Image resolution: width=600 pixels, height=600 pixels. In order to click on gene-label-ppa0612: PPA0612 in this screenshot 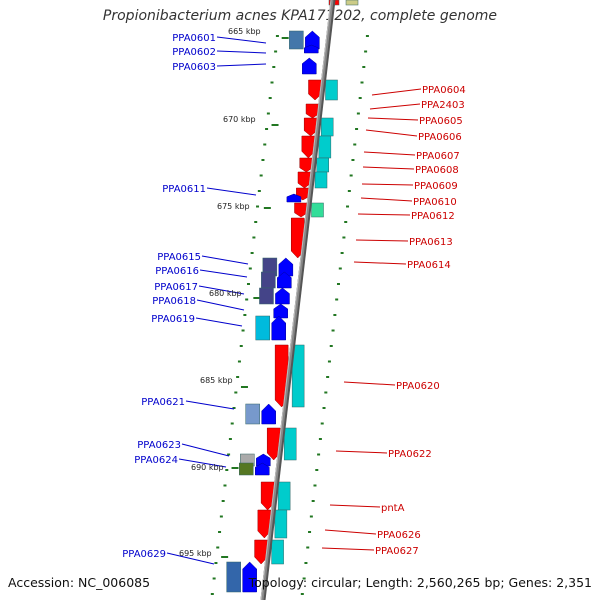, I will do `click(433, 216)`.